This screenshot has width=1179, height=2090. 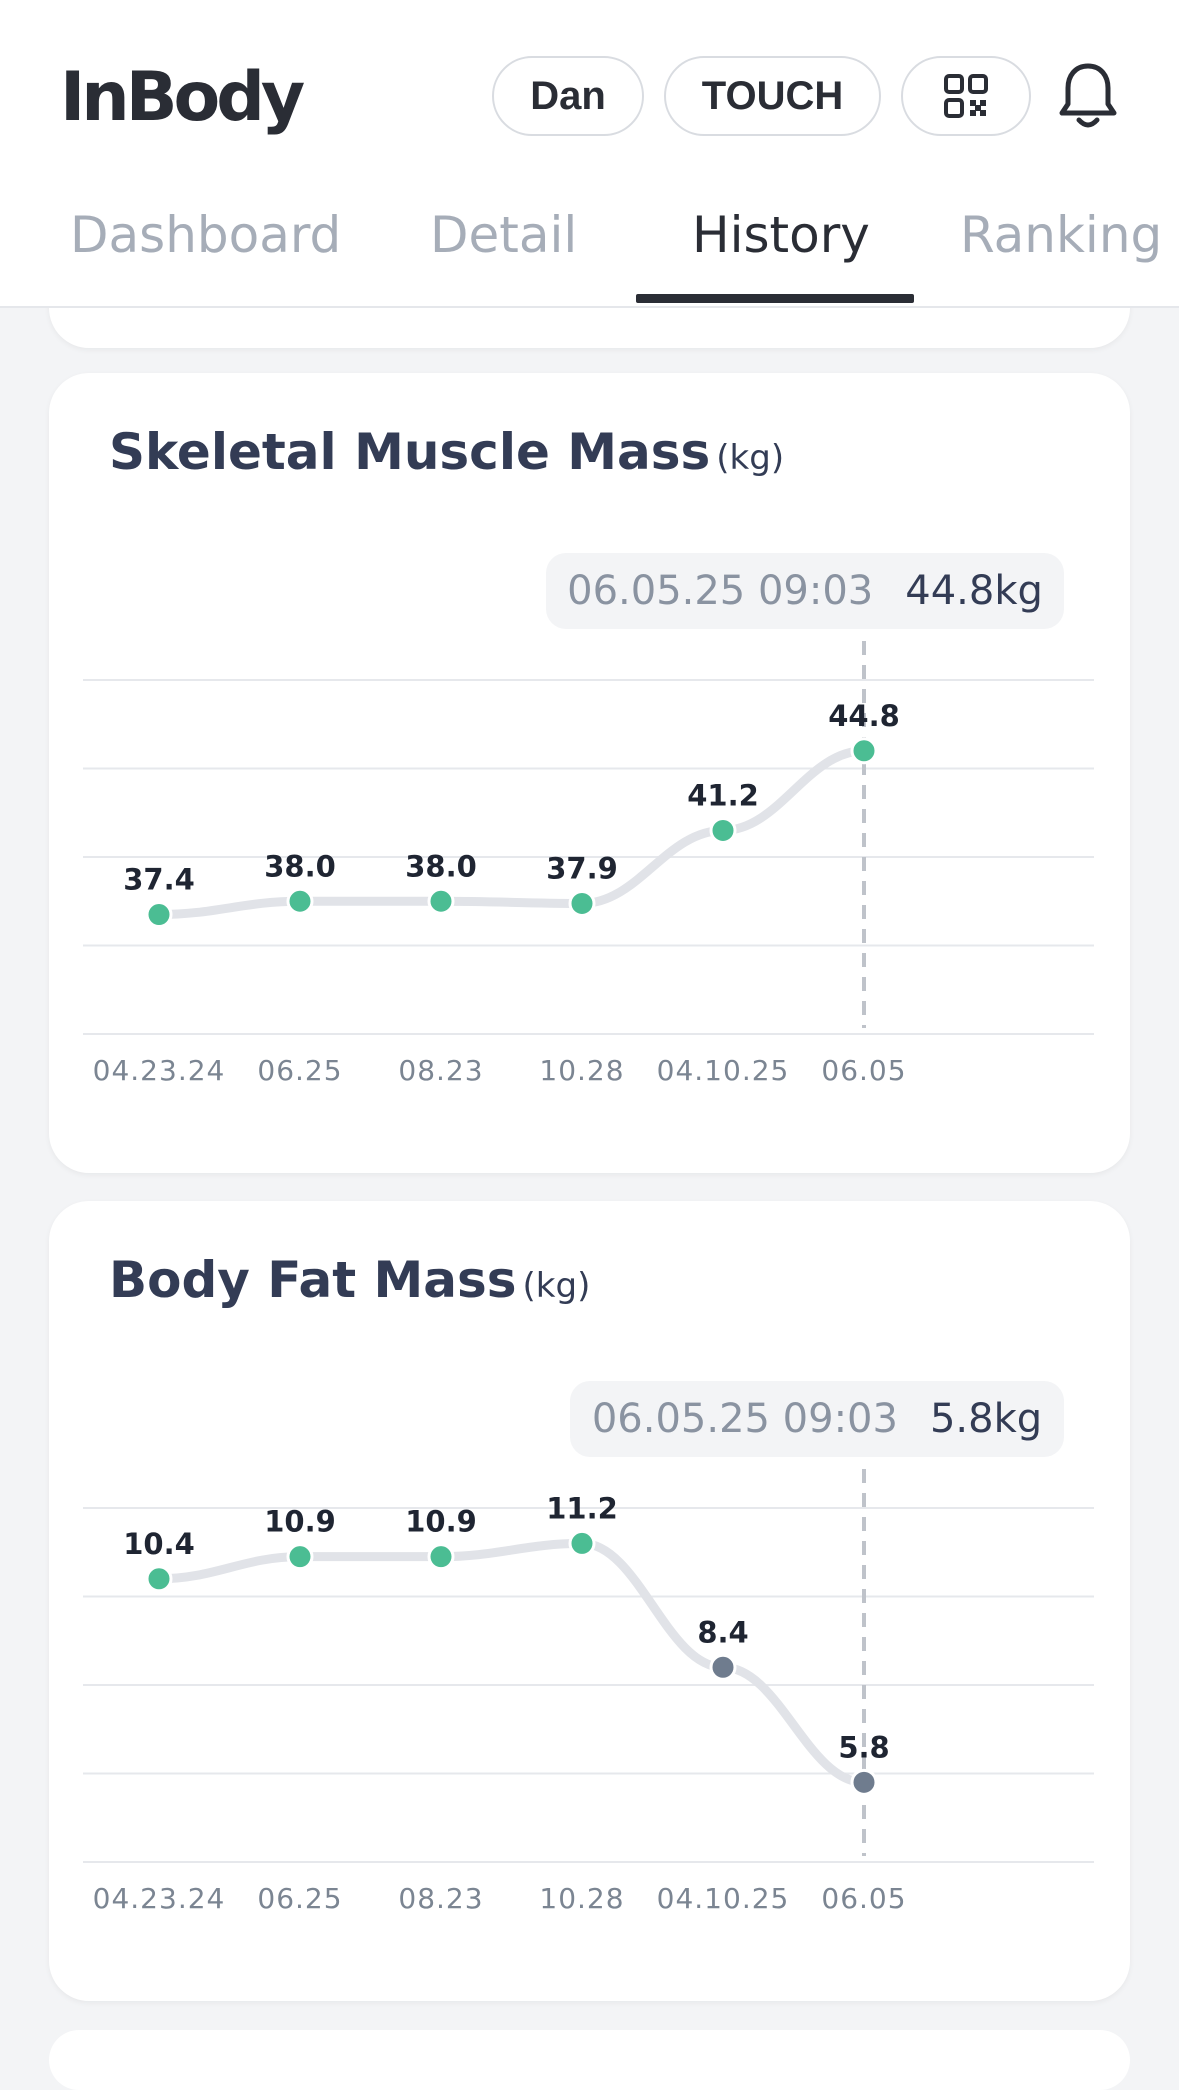 What do you see at coordinates (582, 868) in the screenshot?
I see `data-label: 37.9` at bounding box center [582, 868].